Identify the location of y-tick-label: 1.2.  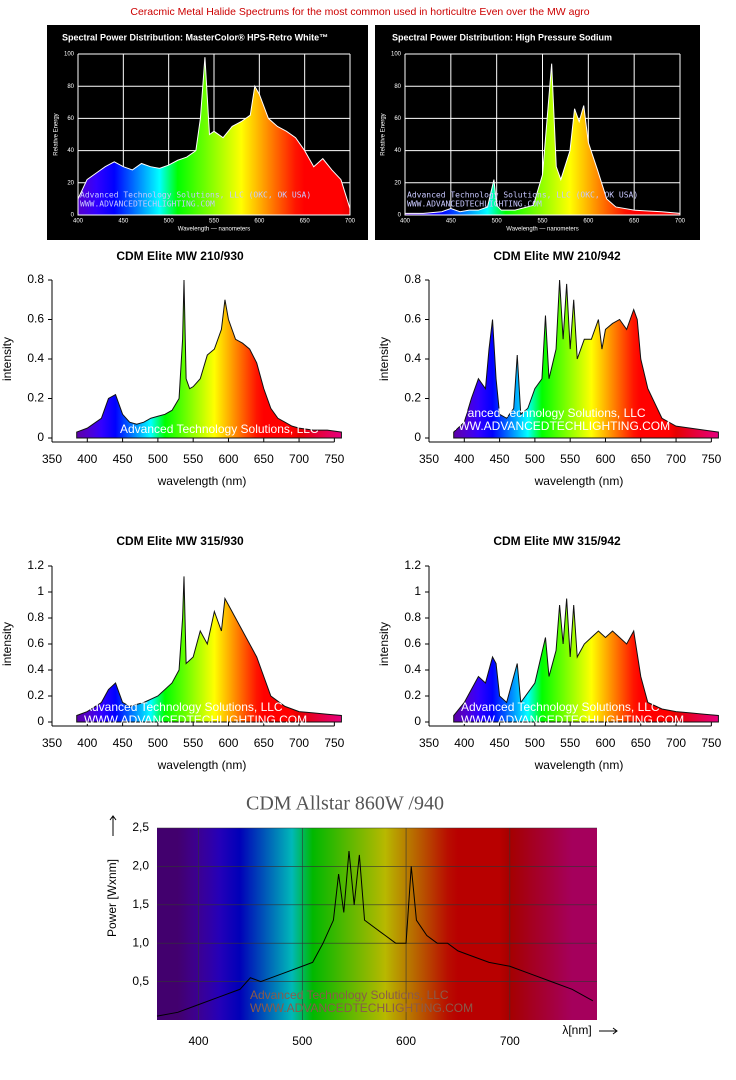
(412, 565).